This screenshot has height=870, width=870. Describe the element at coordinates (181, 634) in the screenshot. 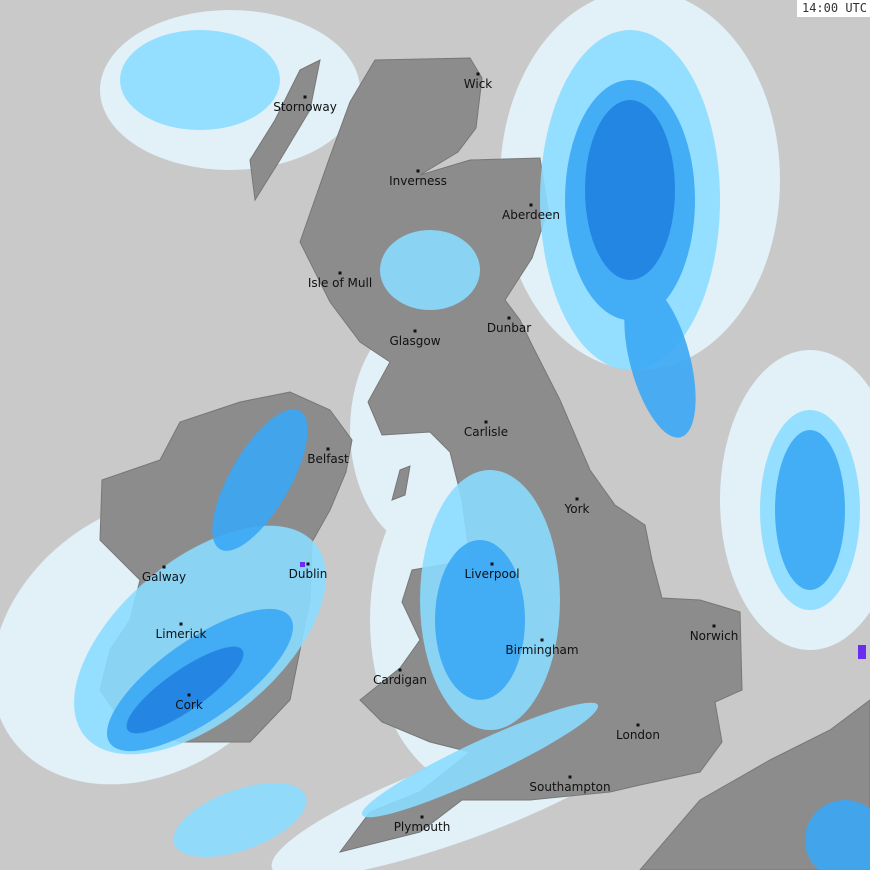

I see `city-label-limerick: Limerick` at that location.